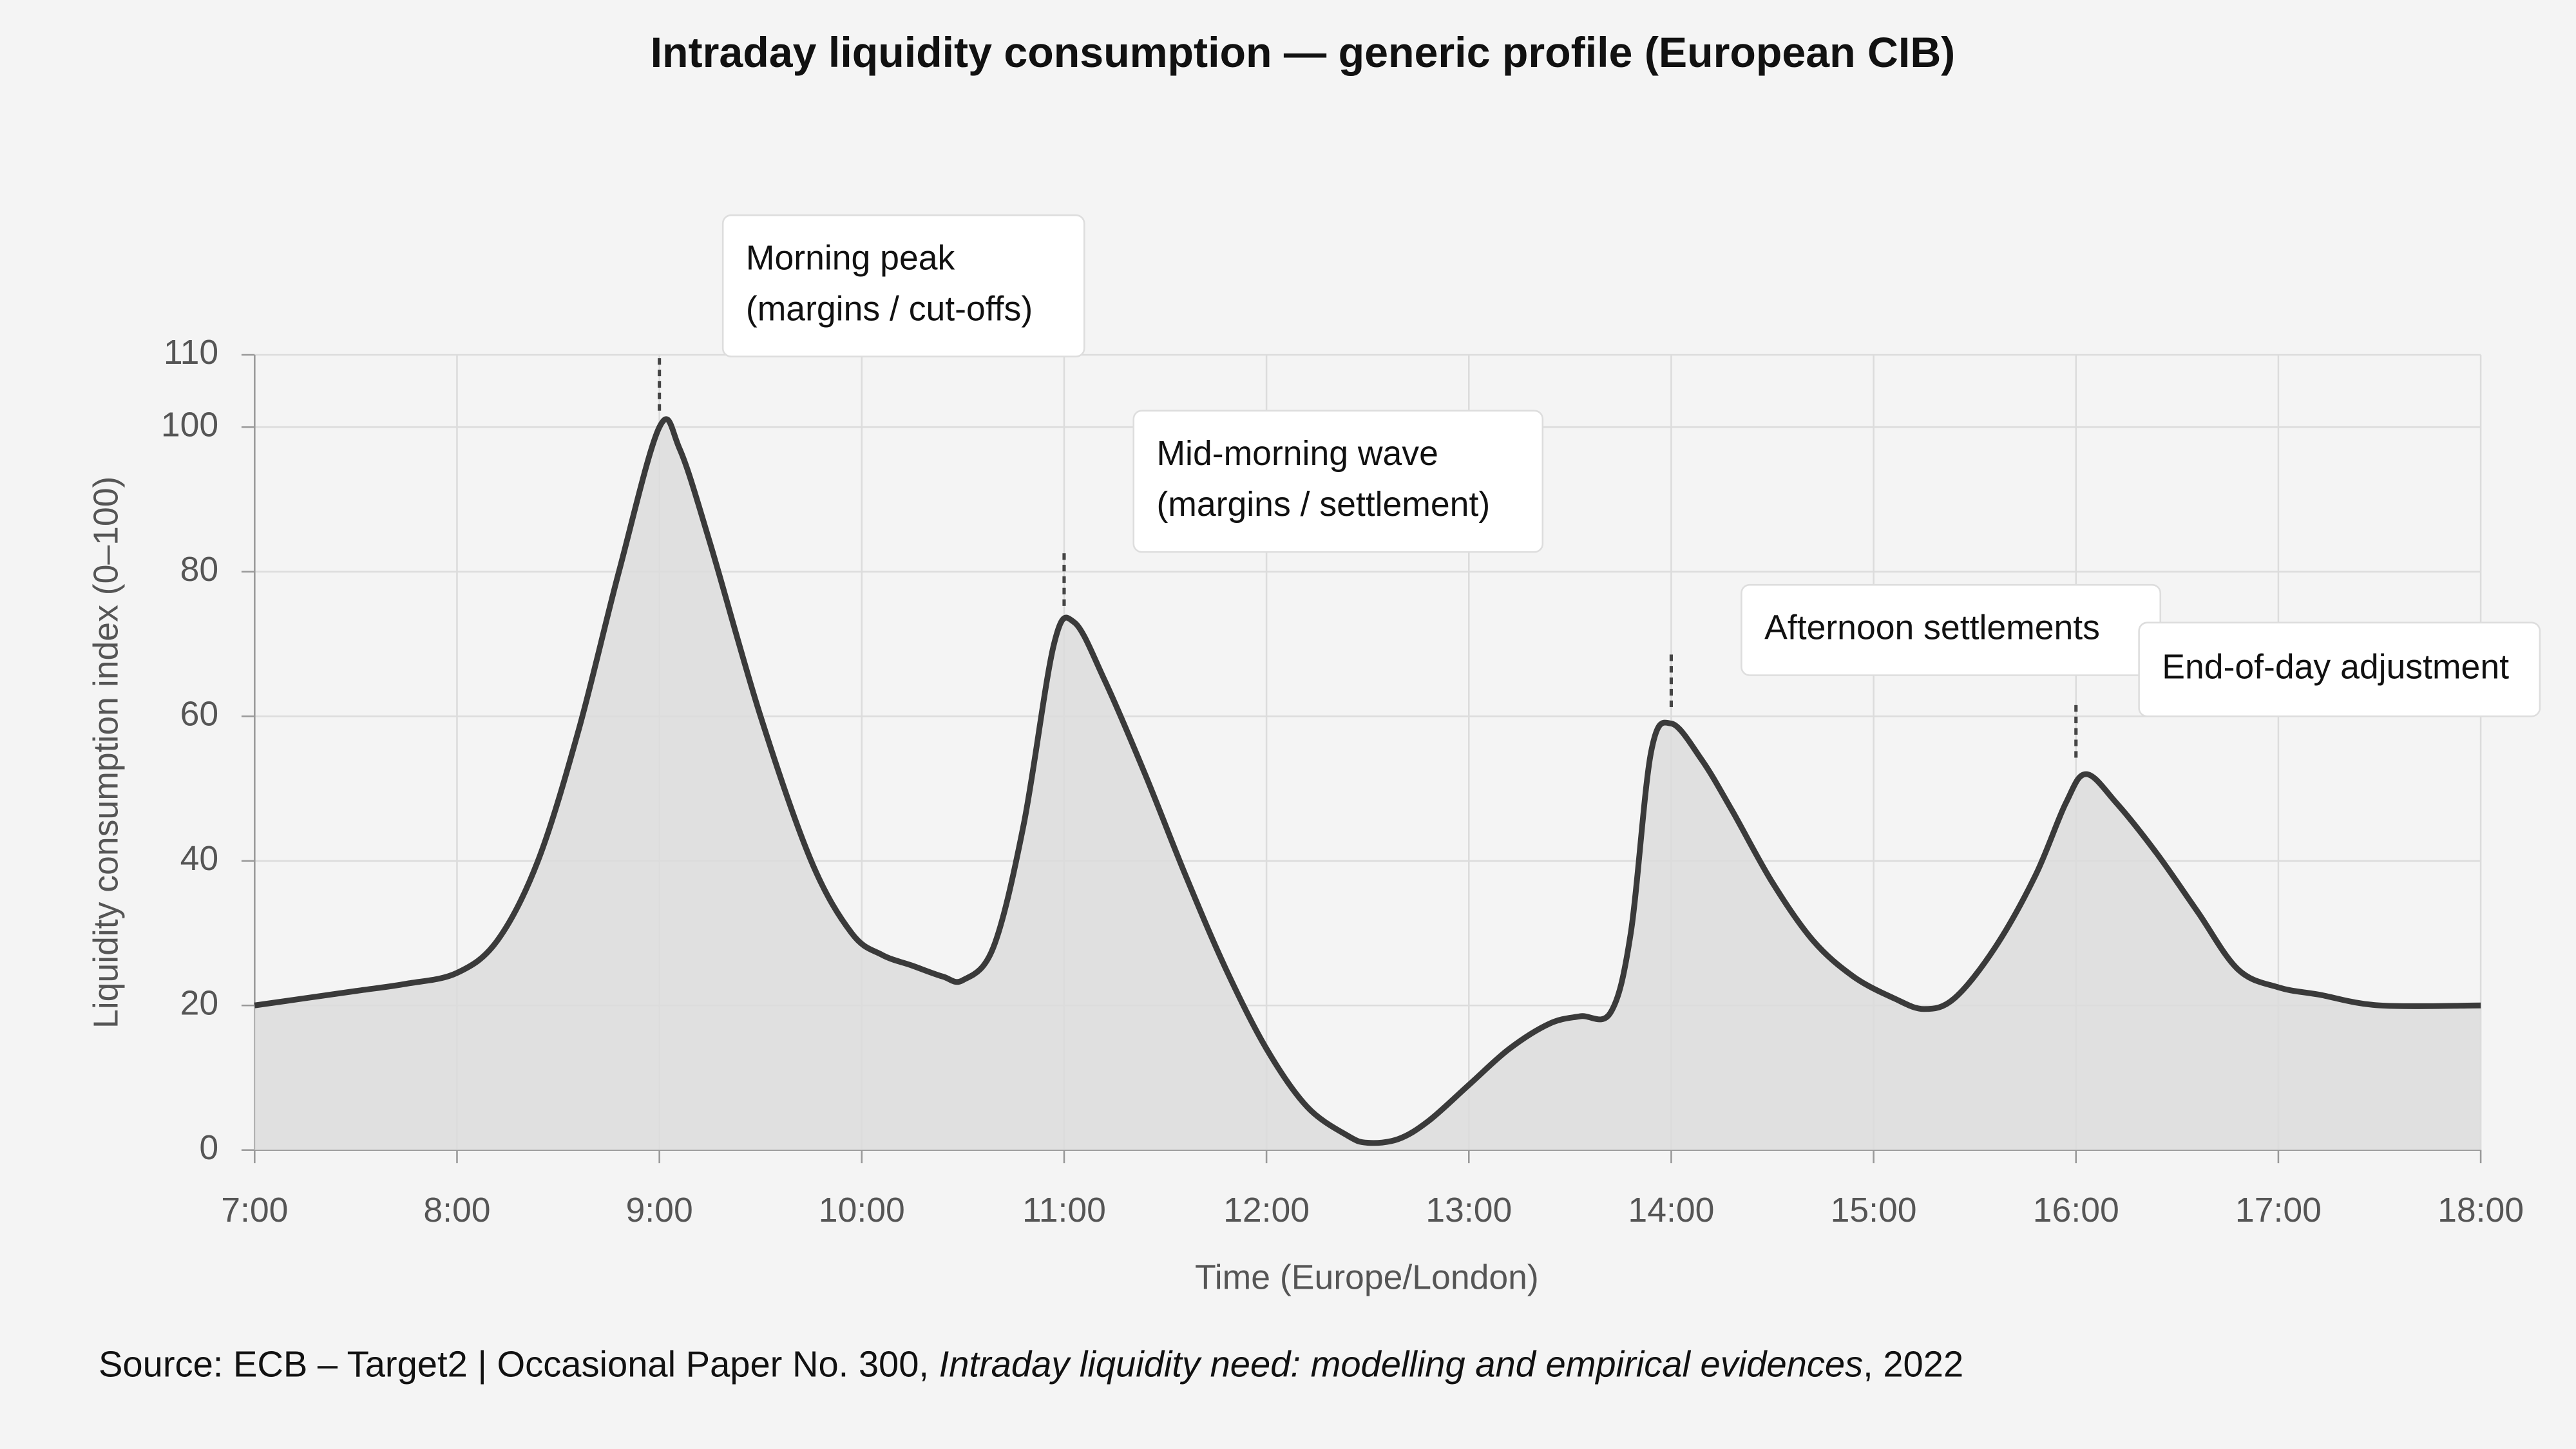  Describe the element at coordinates (199, 859) in the screenshot. I see `y-tick-label: 40` at that location.